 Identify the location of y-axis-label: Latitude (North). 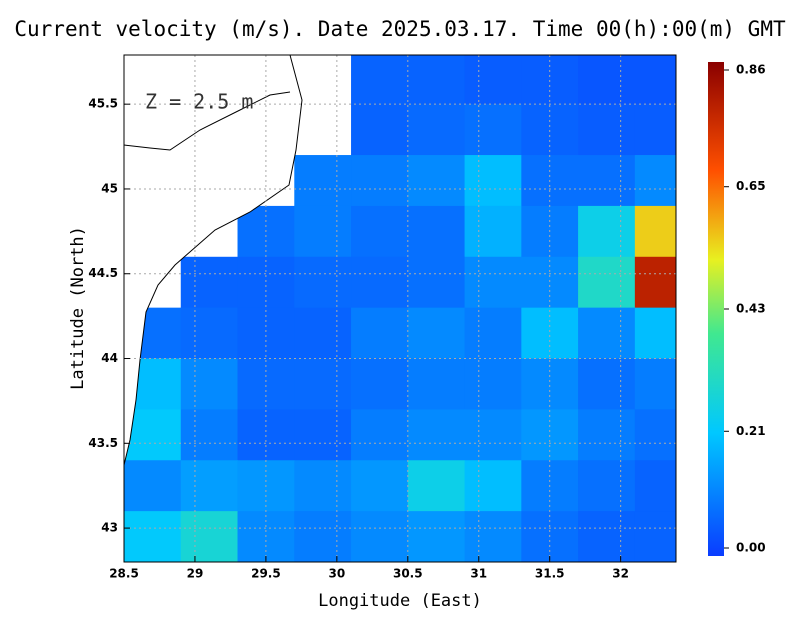
(78, 308).